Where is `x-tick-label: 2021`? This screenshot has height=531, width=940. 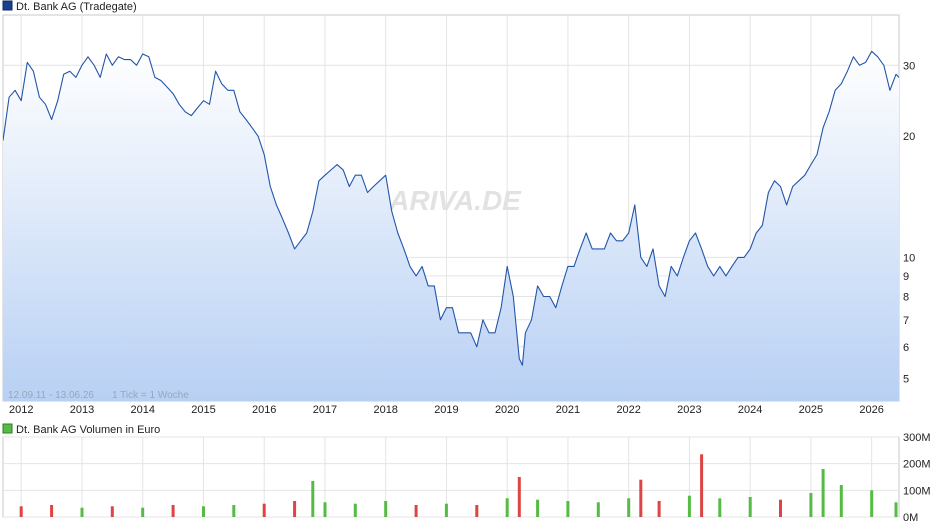 x-tick-label: 2021 is located at coordinates (568, 410).